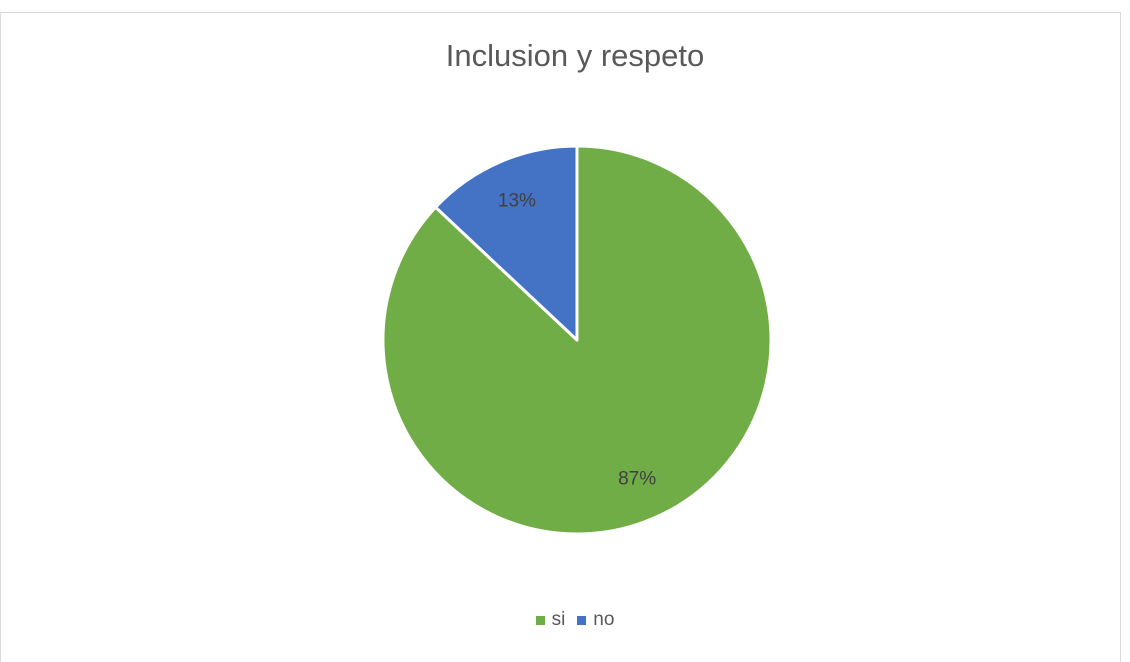 This screenshot has height=662, width=1130. What do you see at coordinates (575, 55) in the screenshot?
I see `chart-title: Inclusion y respeto` at bounding box center [575, 55].